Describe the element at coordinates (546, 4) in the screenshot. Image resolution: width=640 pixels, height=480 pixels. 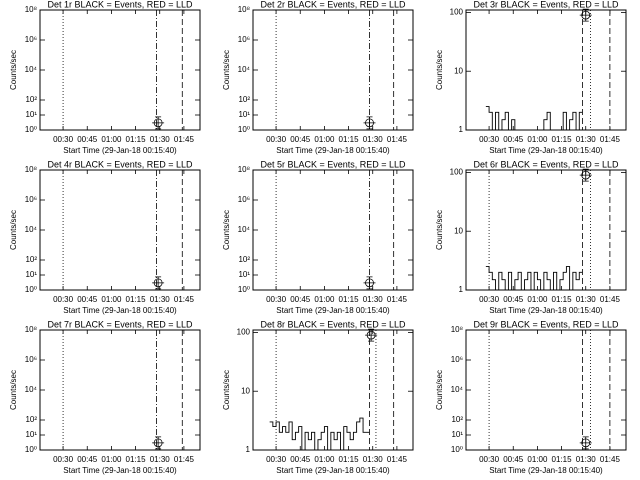
I see `chart-title: Det 3r BLACK = Events, RED = LLD` at that location.